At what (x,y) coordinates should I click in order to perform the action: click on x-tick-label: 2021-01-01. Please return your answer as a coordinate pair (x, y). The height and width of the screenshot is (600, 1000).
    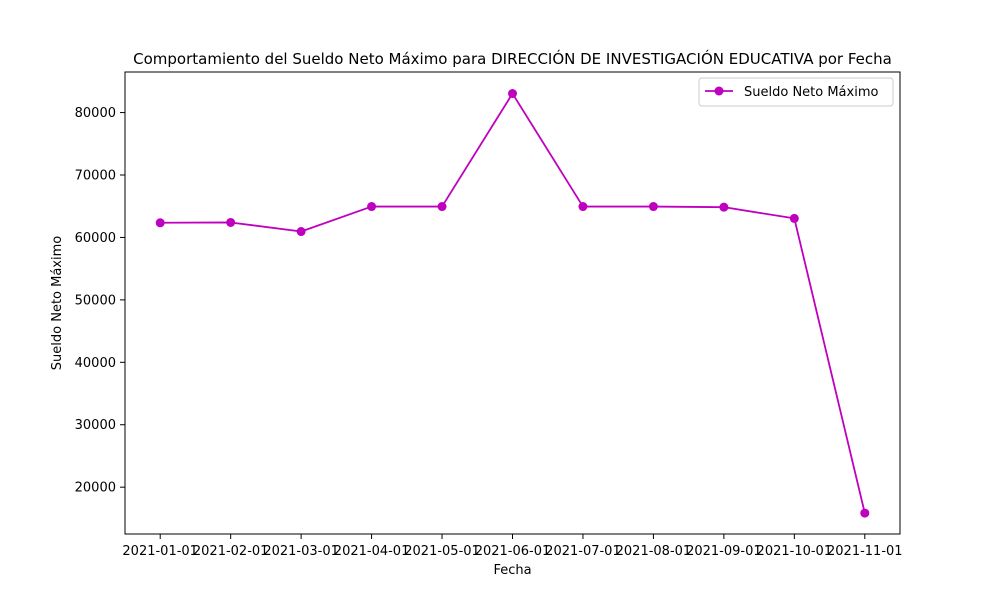
    Looking at the image, I should click on (160, 551).